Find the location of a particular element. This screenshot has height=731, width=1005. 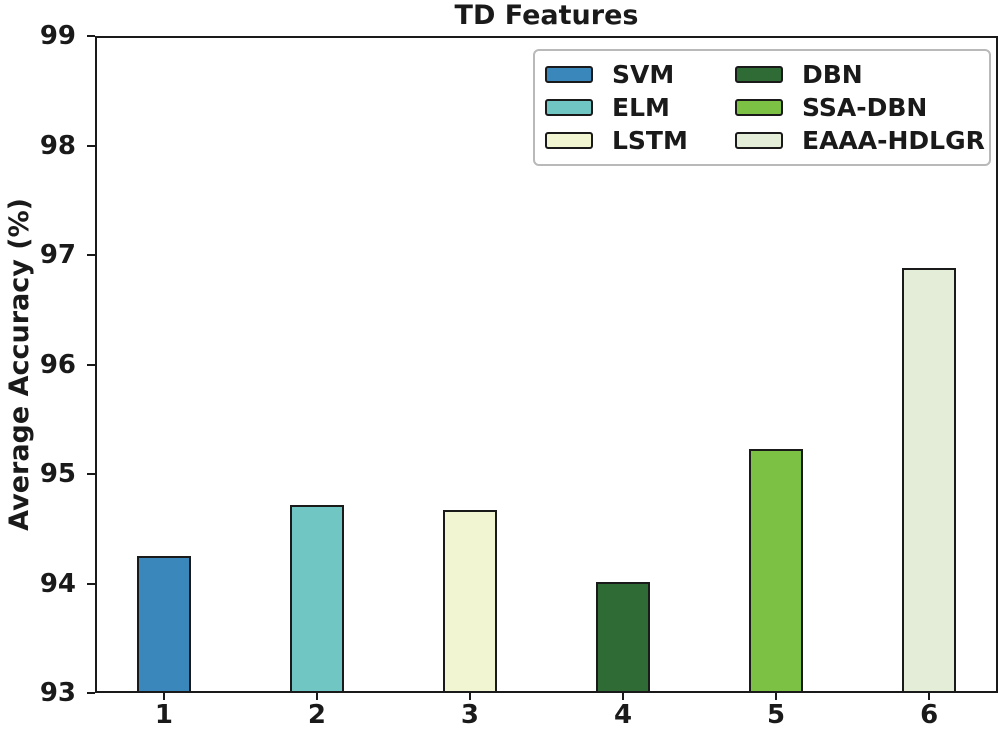

y-tick-label: 97 is located at coordinates (57, 255).